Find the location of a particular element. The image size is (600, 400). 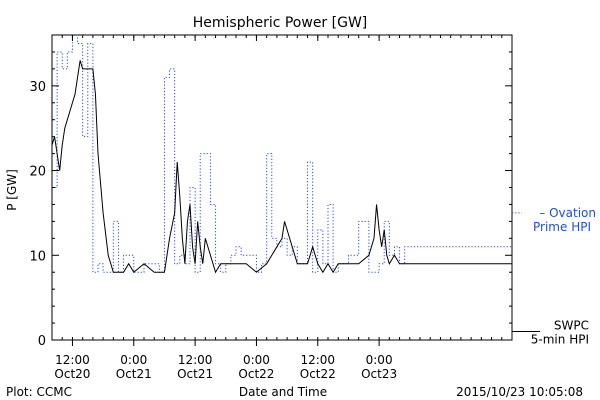

x-axis-label: Date and Time is located at coordinates (283, 392).